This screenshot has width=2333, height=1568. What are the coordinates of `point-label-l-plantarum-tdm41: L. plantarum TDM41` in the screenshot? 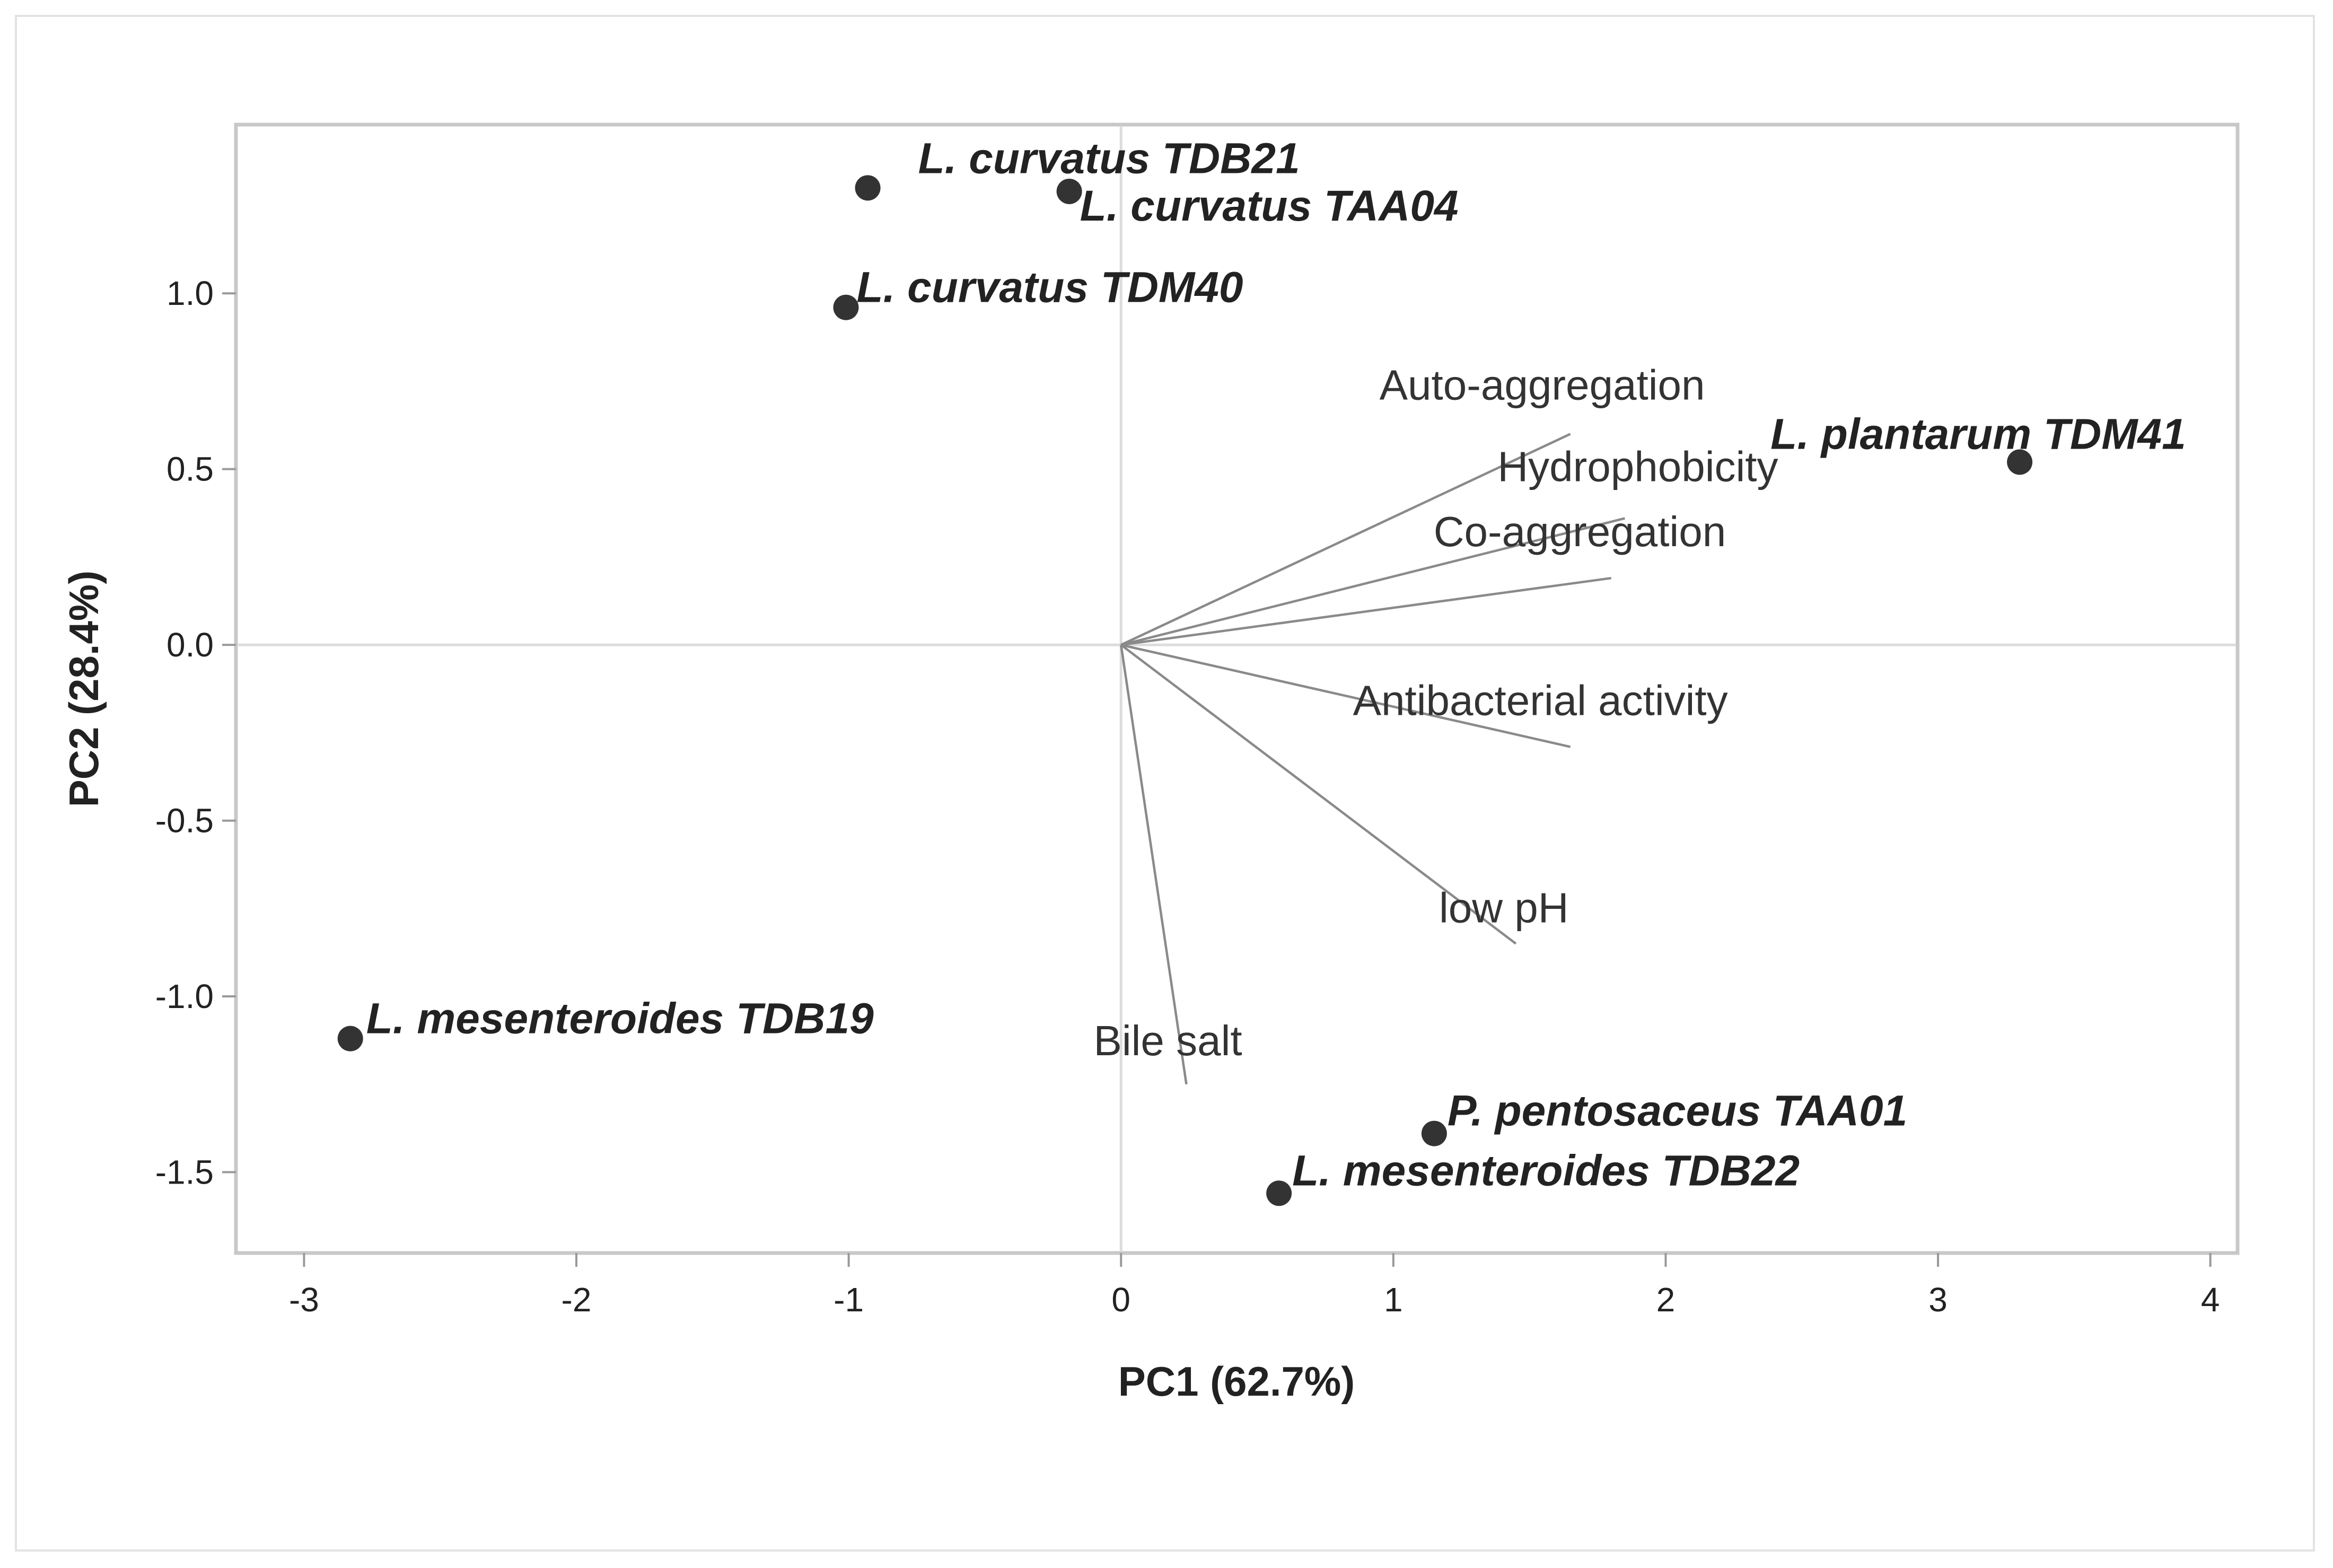 It's located at (1978, 434).